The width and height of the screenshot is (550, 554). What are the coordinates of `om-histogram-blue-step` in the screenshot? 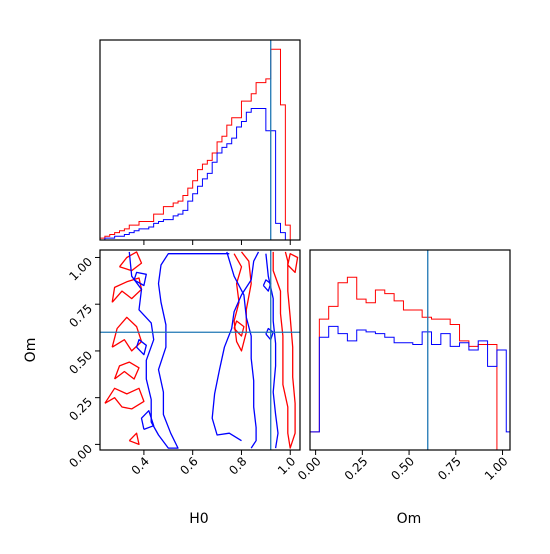 It's located at (410, 387).